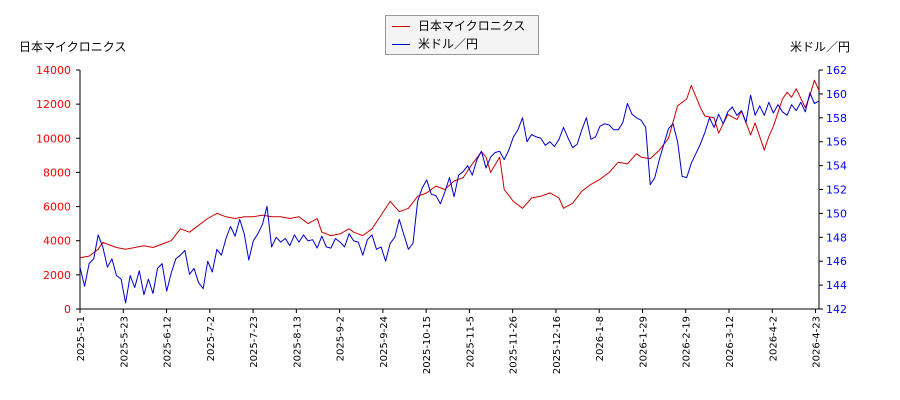 The height and width of the screenshot is (400, 900). Describe the element at coordinates (53, 104) in the screenshot. I see `left-tick-label: 12000` at that location.